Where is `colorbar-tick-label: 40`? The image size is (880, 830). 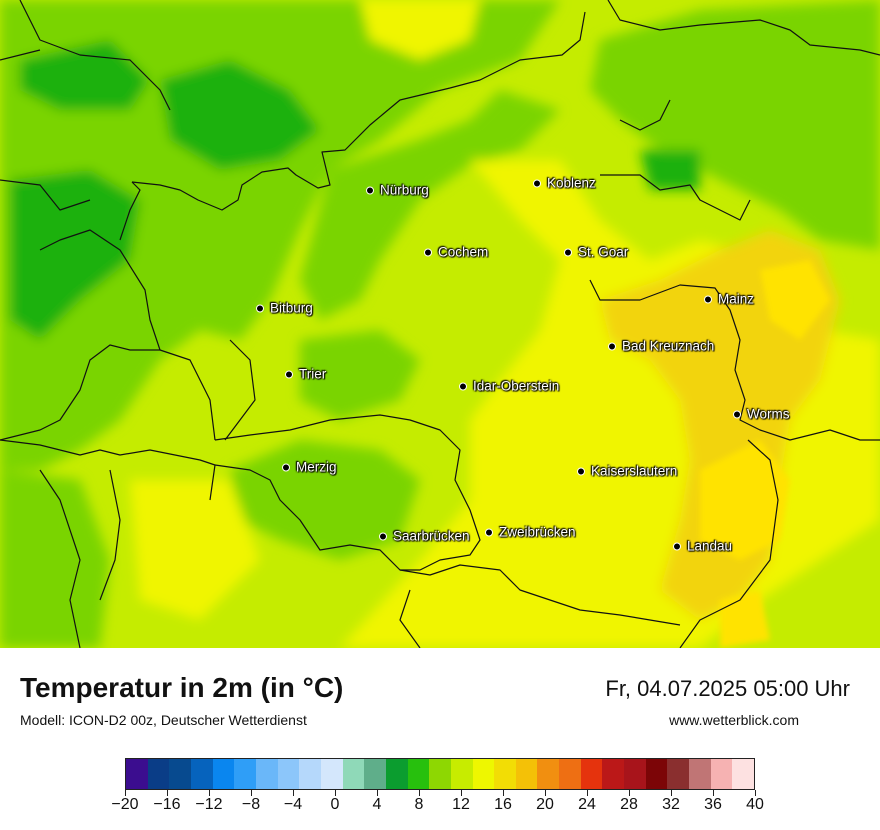
colorbar-tick-label: 40 is located at coordinates (755, 804).